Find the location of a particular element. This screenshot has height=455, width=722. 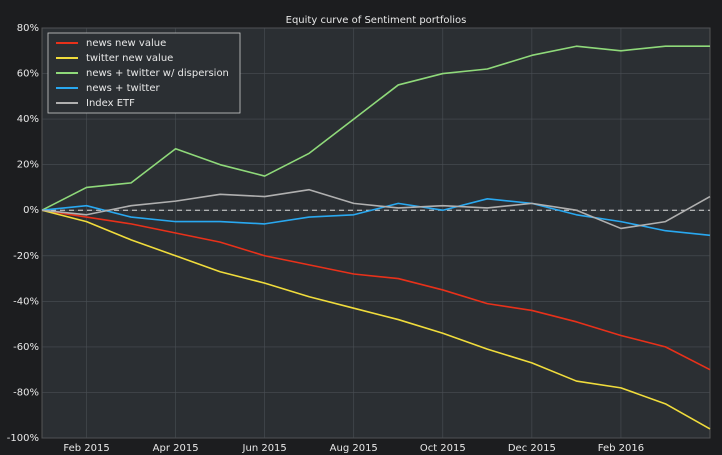

legend-label: news + twitter w/ dispersion is located at coordinates (157, 73).